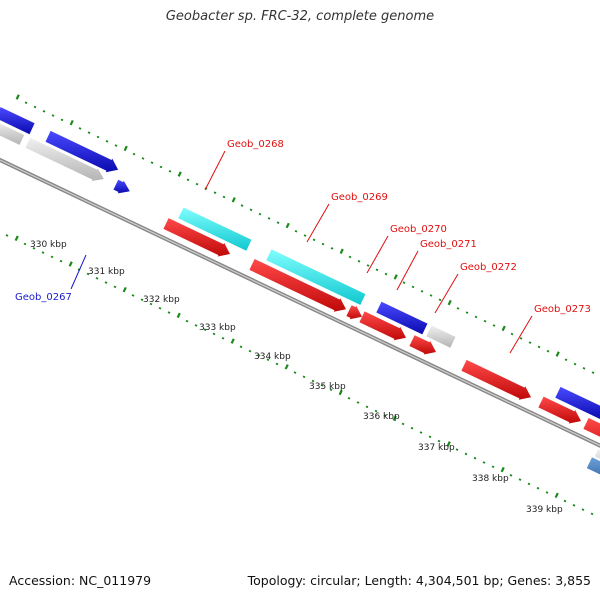 The height and width of the screenshot is (600, 600). What do you see at coordinates (418, 229) in the screenshot?
I see `gene-label: Geob_0270` at bounding box center [418, 229].